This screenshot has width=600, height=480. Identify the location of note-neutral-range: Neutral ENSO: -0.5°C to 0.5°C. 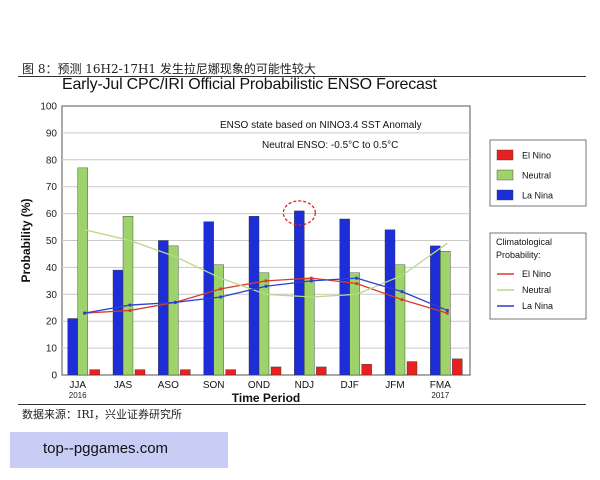
(330, 145).